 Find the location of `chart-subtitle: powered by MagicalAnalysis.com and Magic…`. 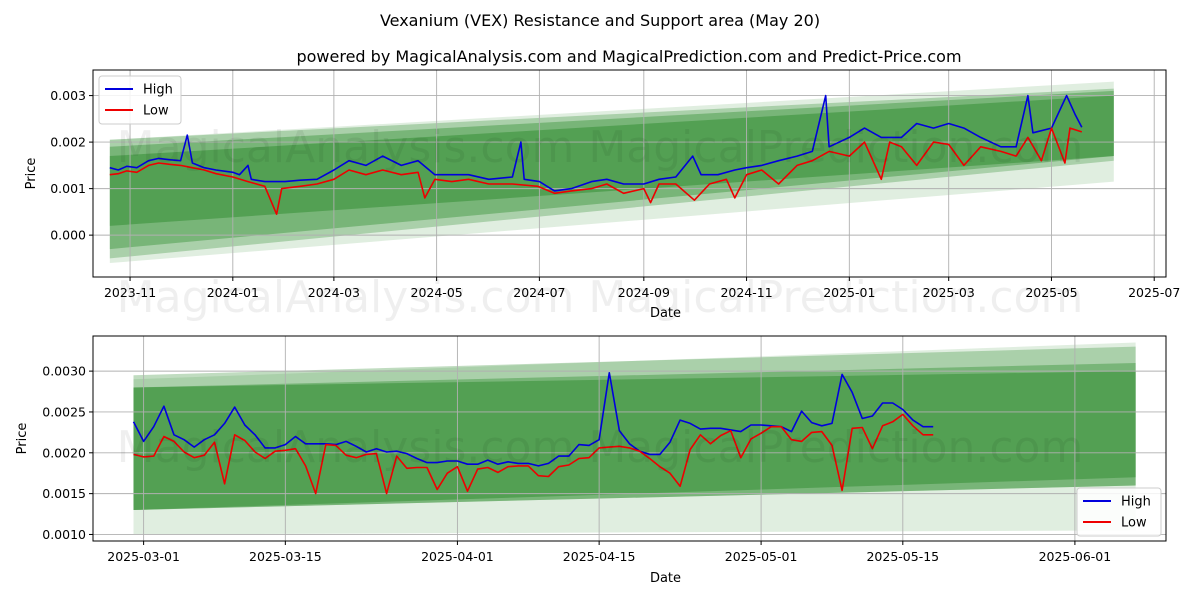

chart-subtitle: powered by MagicalAnalysis.com and Magic… is located at coordinates (628, 56).